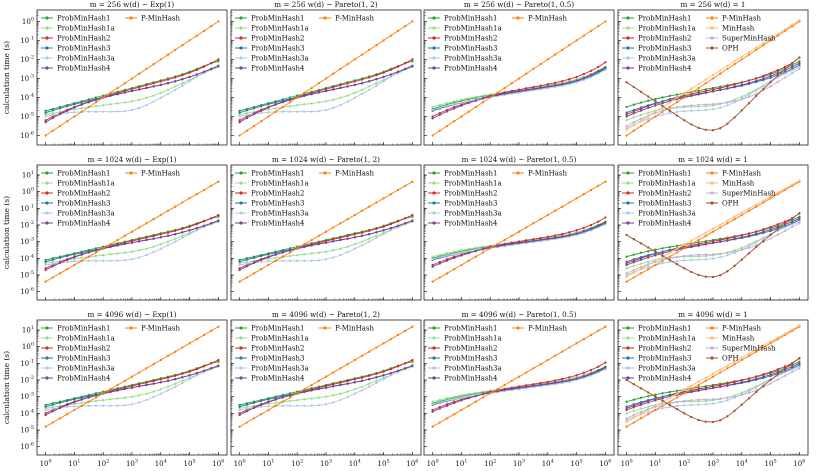  What do you see at coordinates (605, 224) in the screenshot?
I see `data-point-ProbMinHash3a-r1c2` at bounding box center [605, 224].